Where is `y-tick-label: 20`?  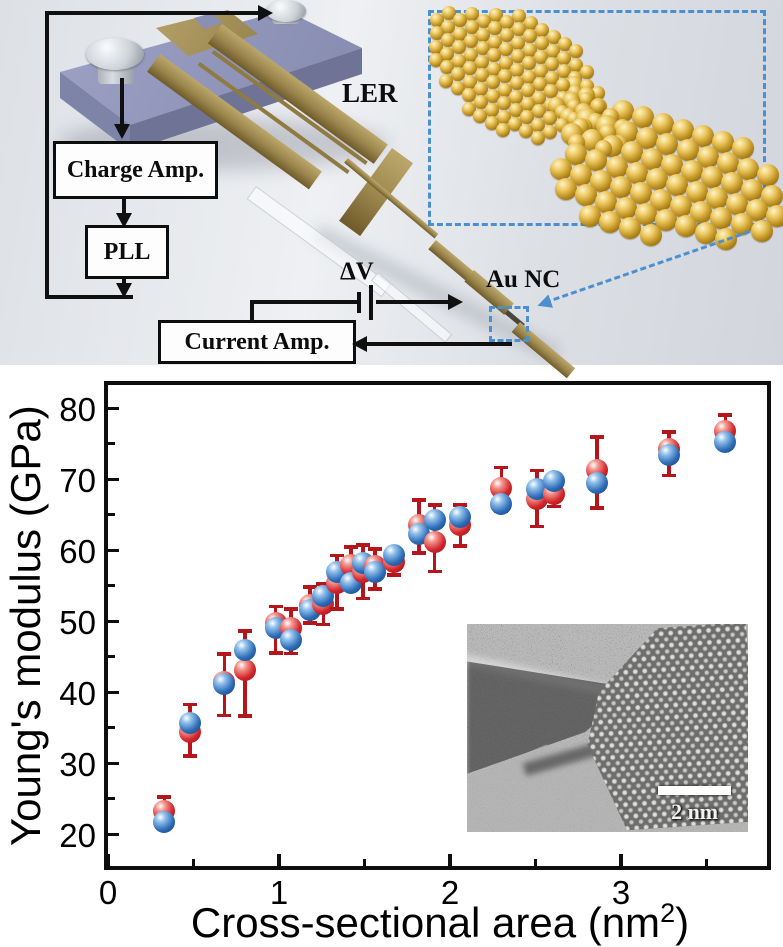 y-tick-label: 20 is located at coordinates (77, 836).